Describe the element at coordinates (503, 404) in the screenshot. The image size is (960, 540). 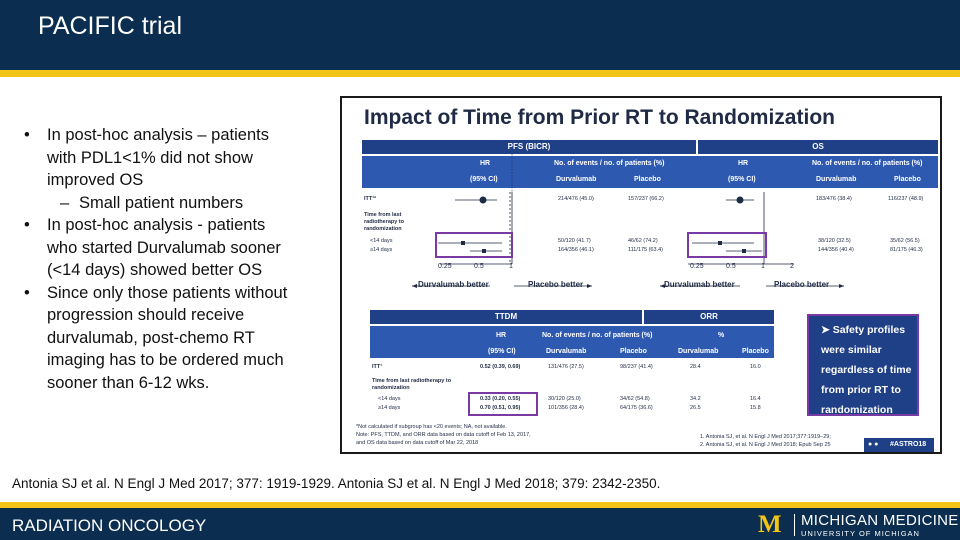
I see `ttdm-highlight-box` at that location.